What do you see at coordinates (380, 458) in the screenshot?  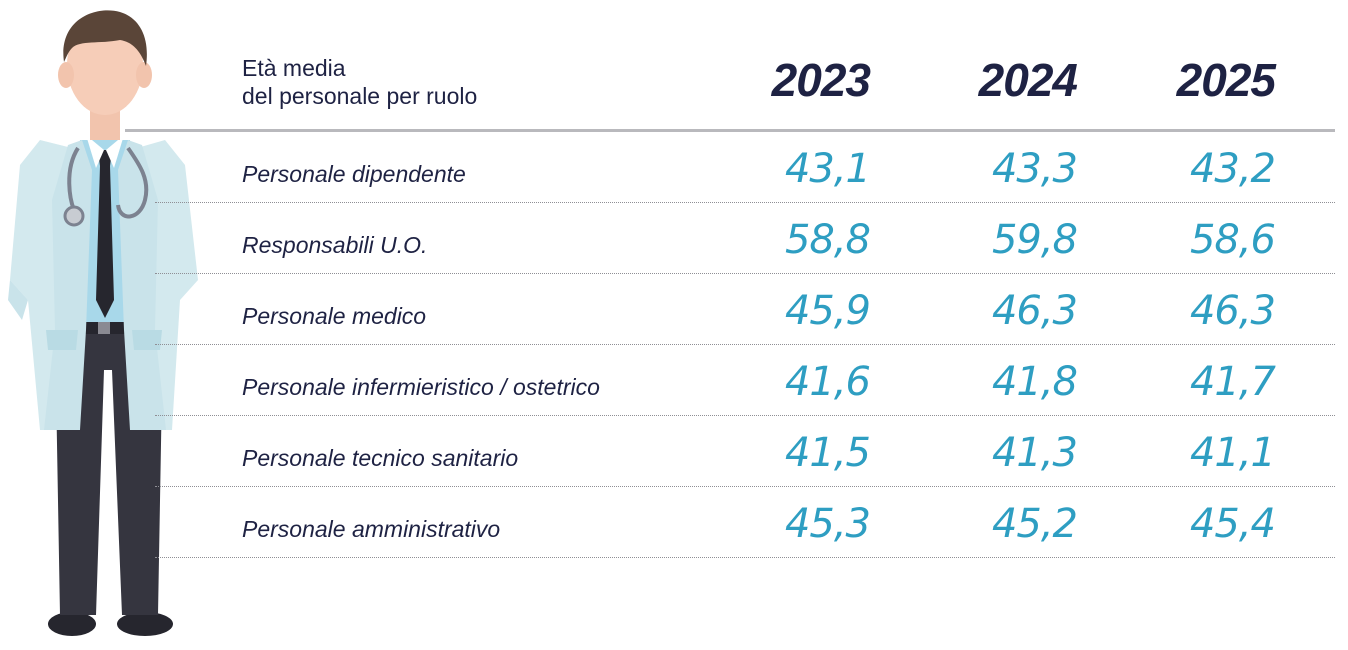 I see `row-label: Personale tecnico sanitario` at bounding box center [380, 458].